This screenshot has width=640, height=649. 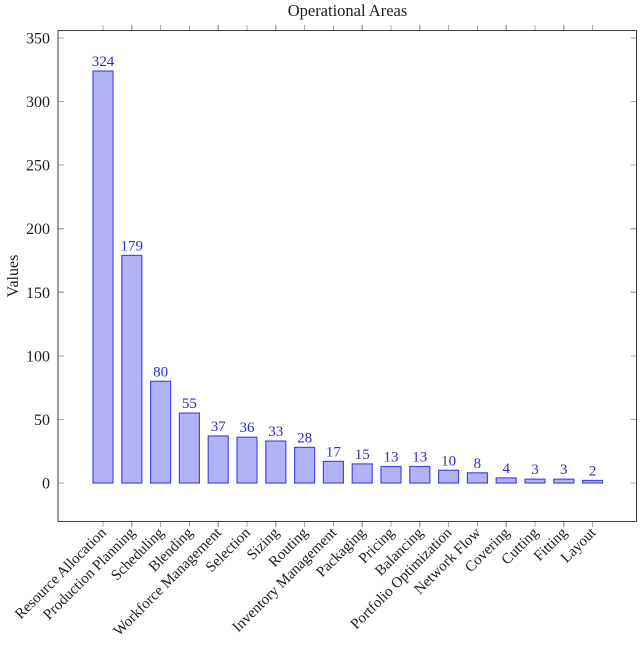 What do you see at coordinates (347, 10) in the screenshot?
I see `chart-title: Operational Areas` at bounding box center [347, 10].